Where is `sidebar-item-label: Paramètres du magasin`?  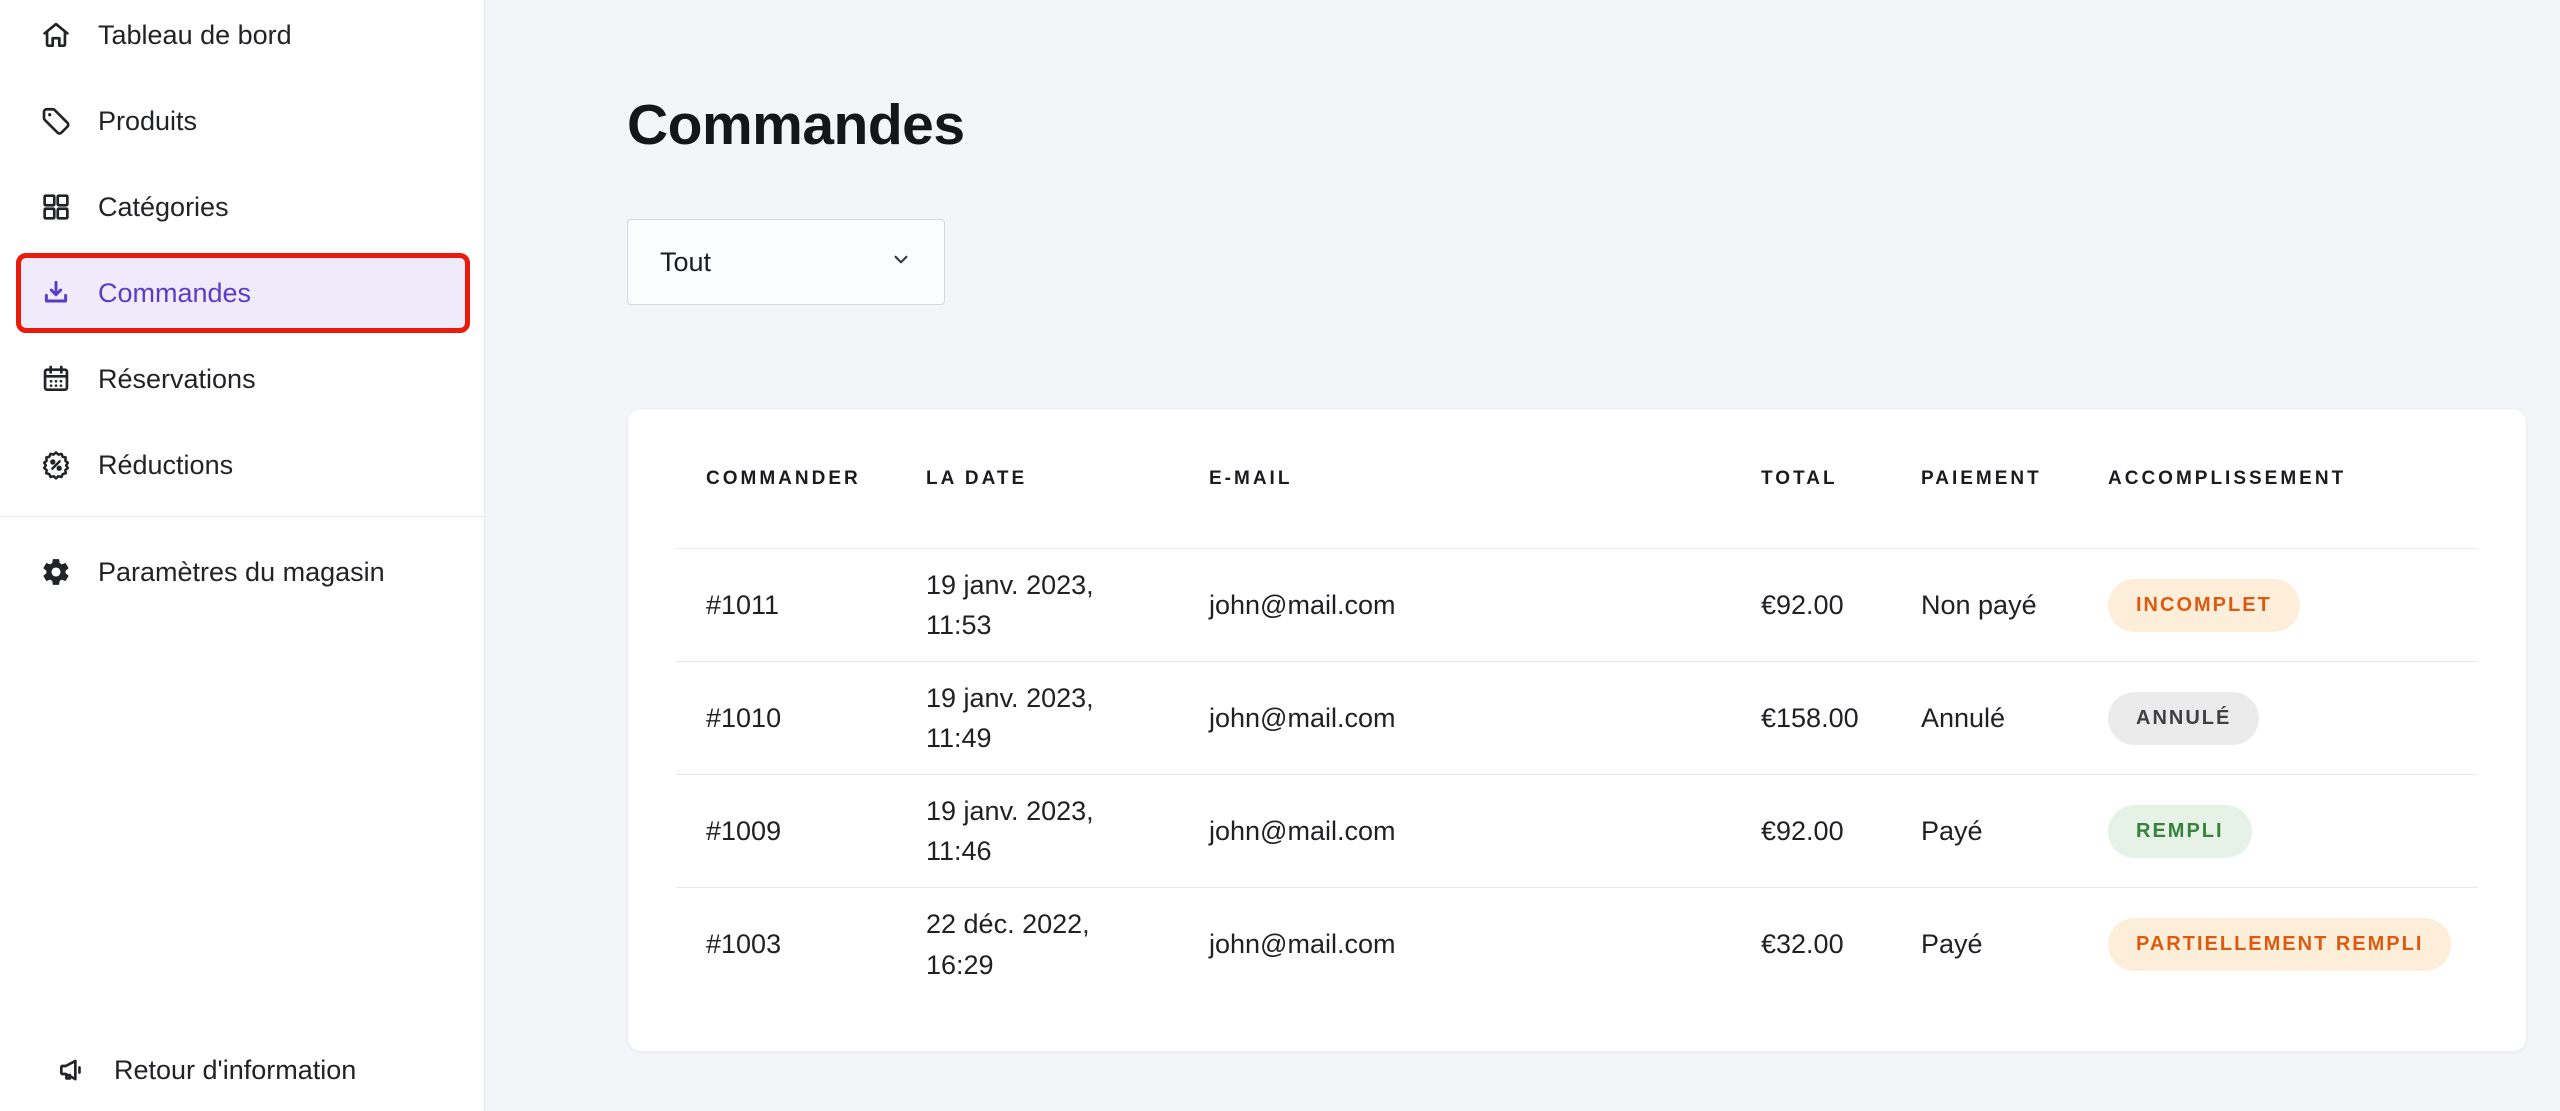 sidebar-item-label: Paramètres du magasin is located at coordinates (241, 571).